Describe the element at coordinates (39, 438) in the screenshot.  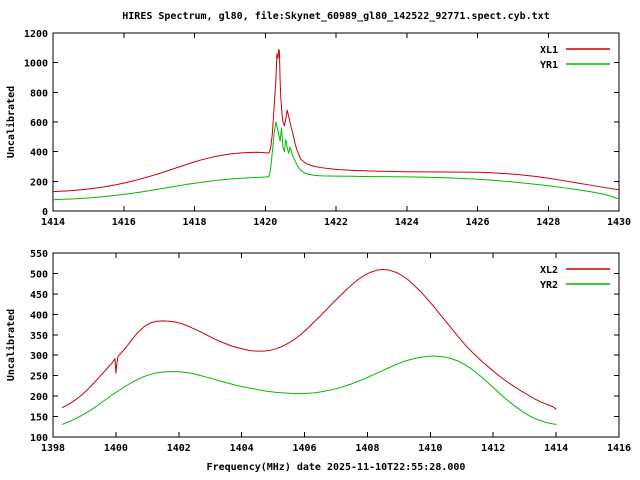
I see `y-tick-label: 100` at that location.